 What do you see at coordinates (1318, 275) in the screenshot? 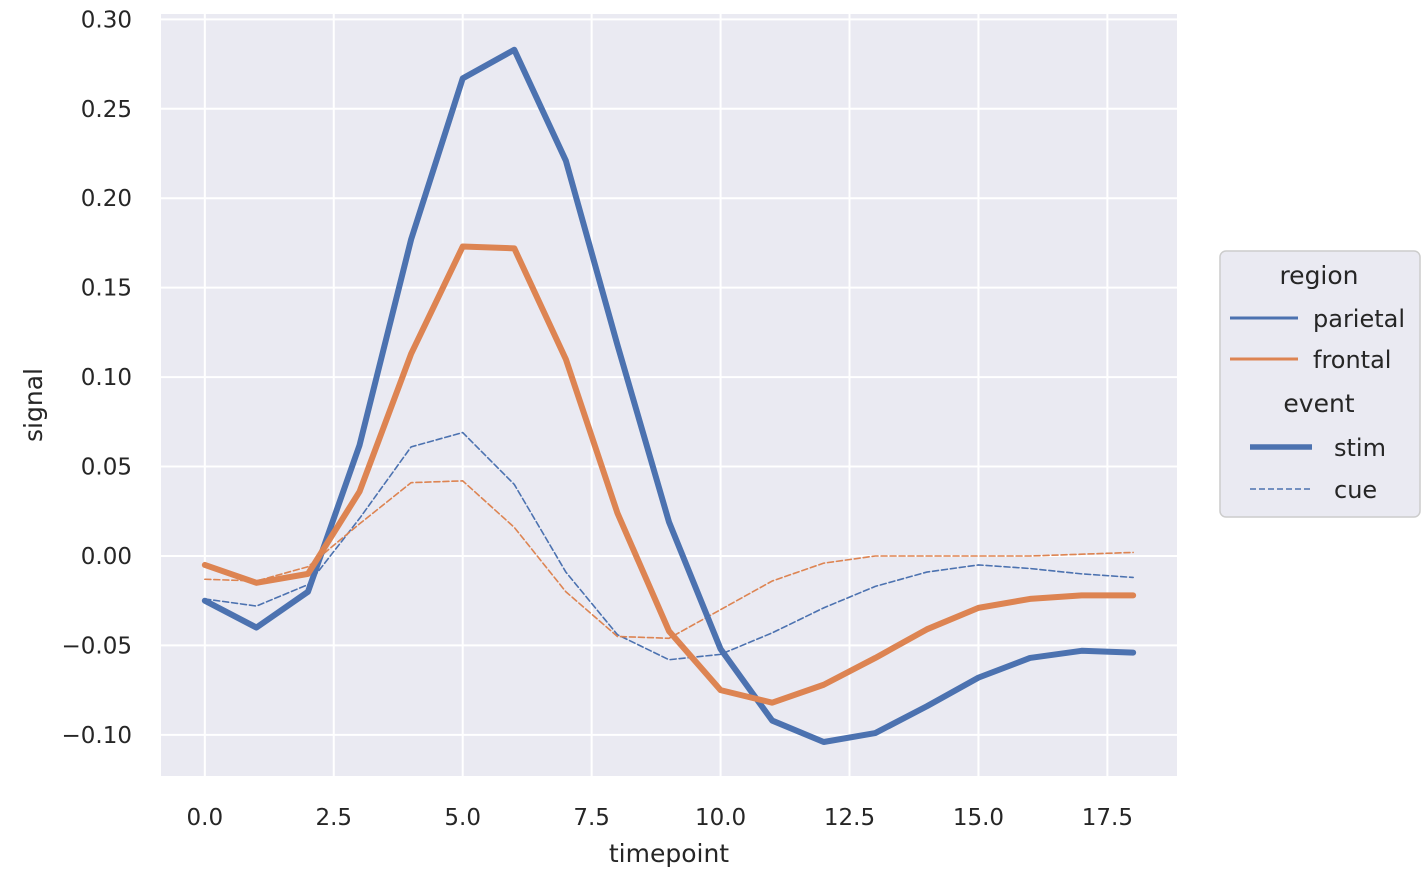
I see `legend-region-title: region` at bounding box center [1318, 275].